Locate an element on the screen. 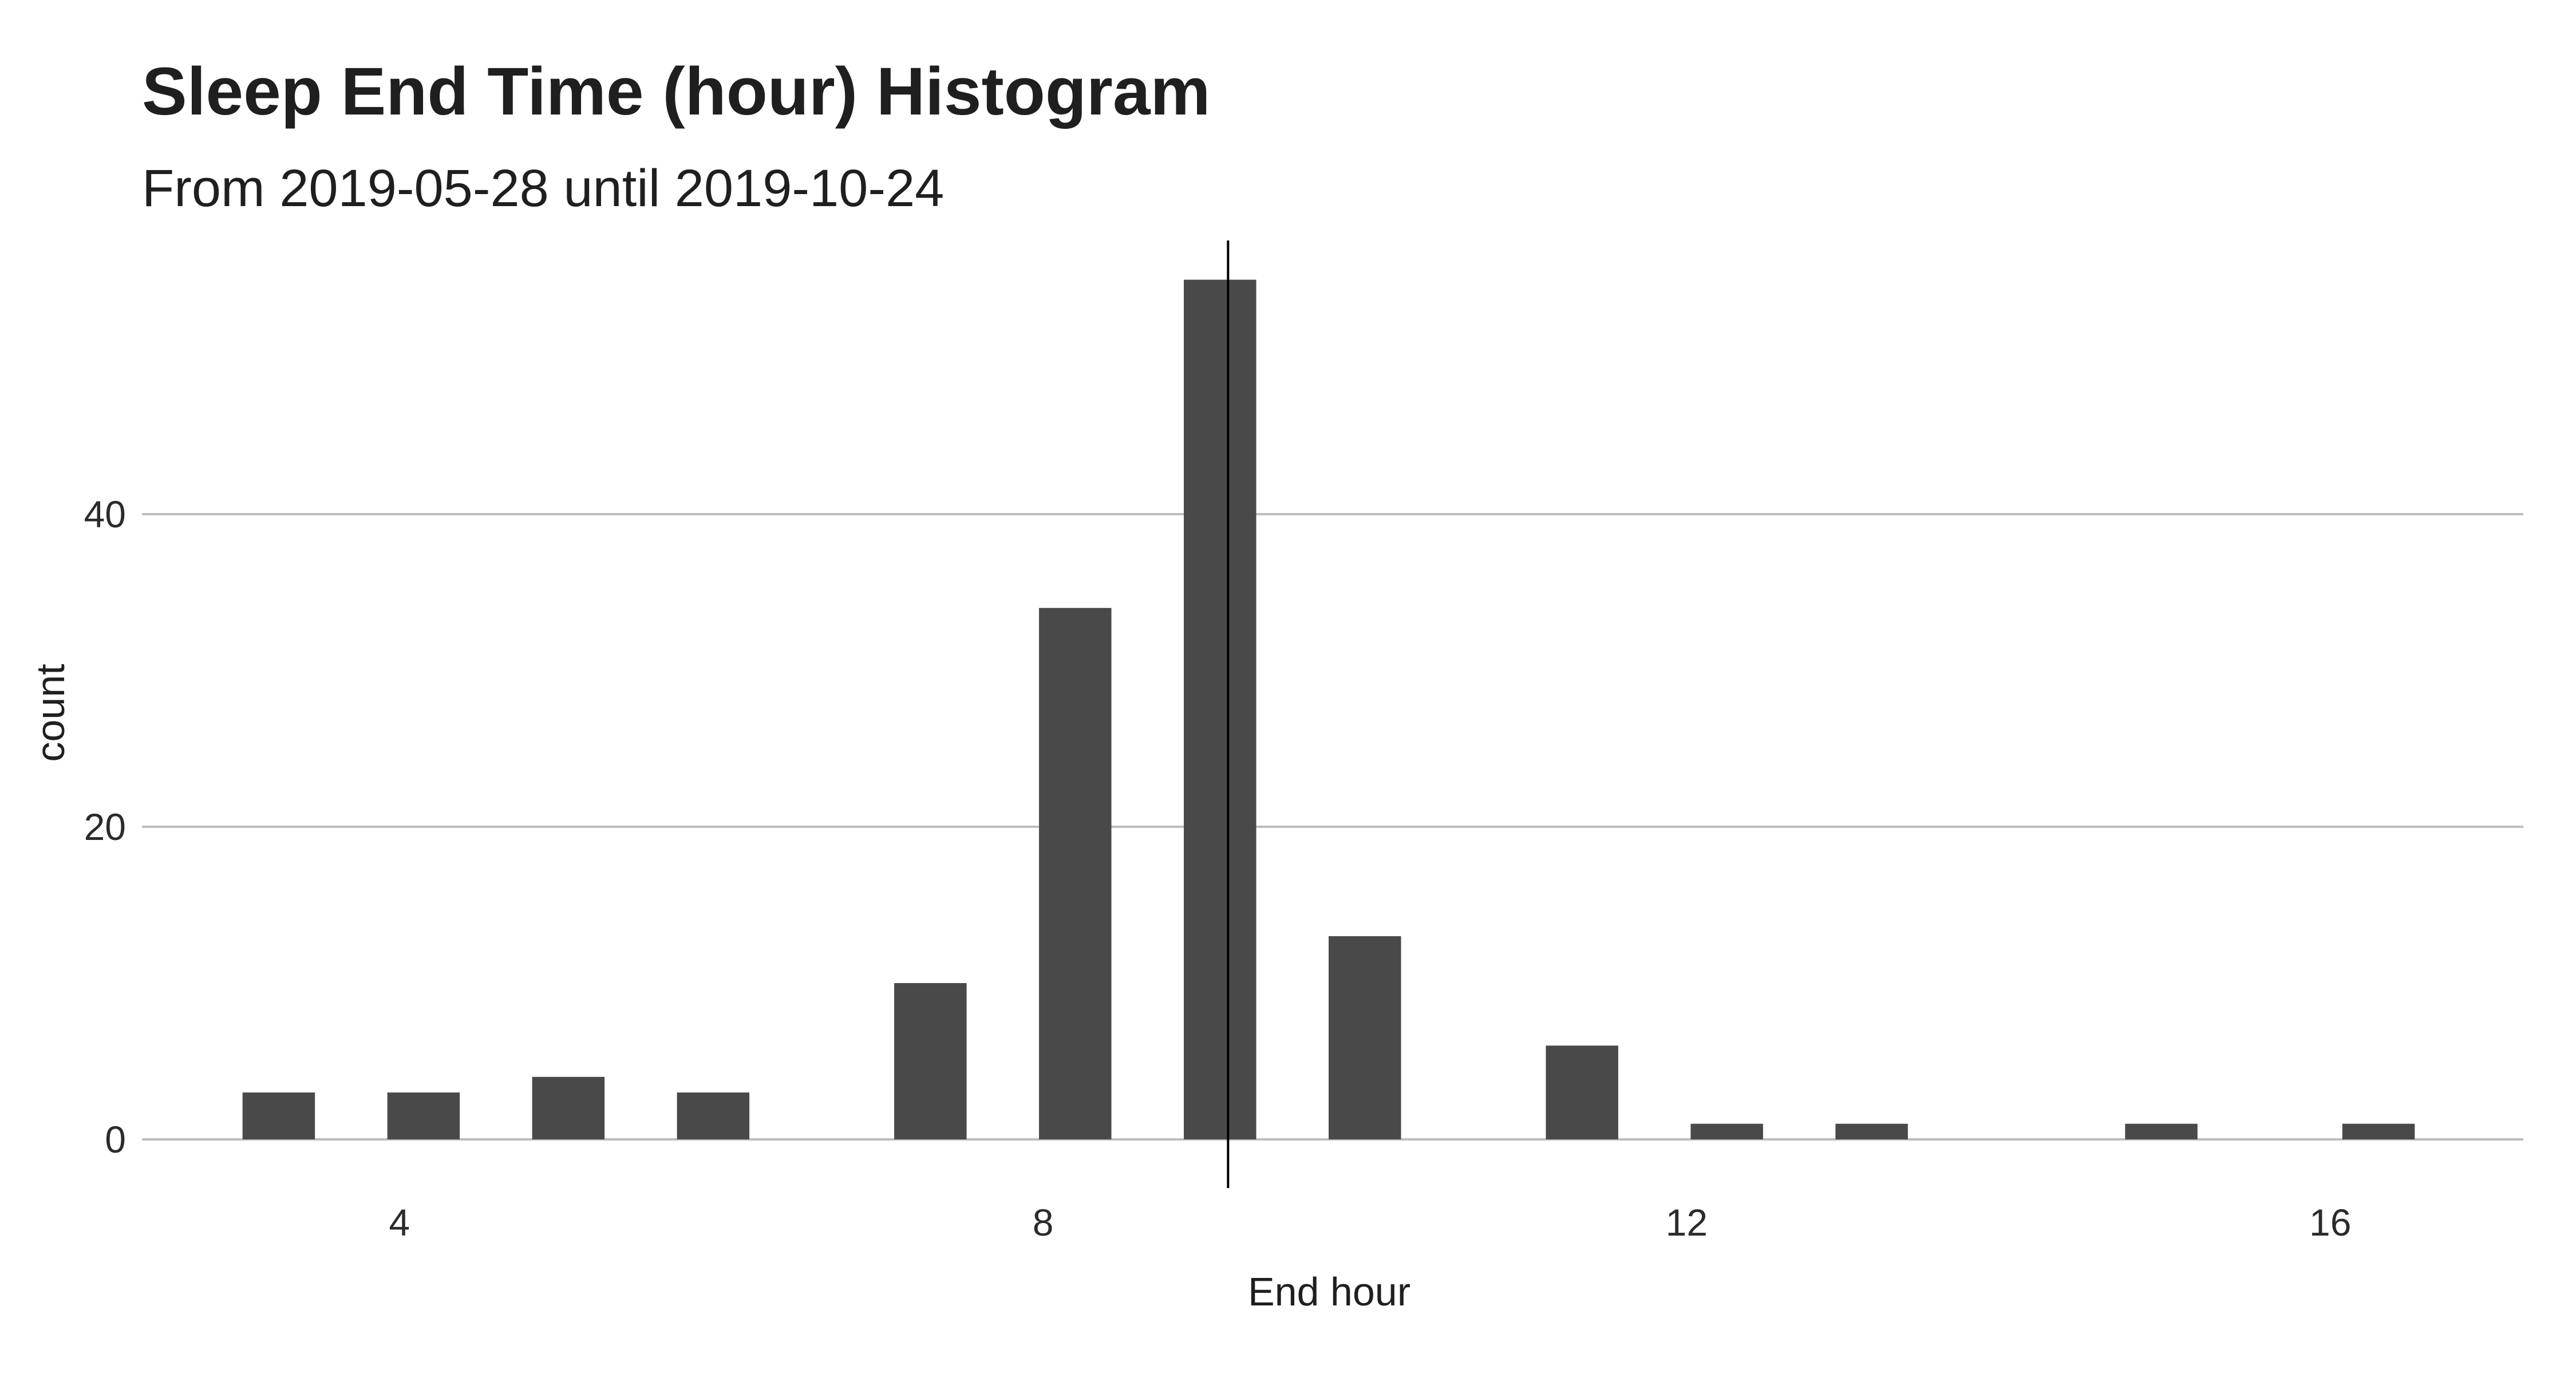 The width and height of the screenshot is (2576, 1377). x-axis-label: End hour is located at coordinates (1329, 1291).